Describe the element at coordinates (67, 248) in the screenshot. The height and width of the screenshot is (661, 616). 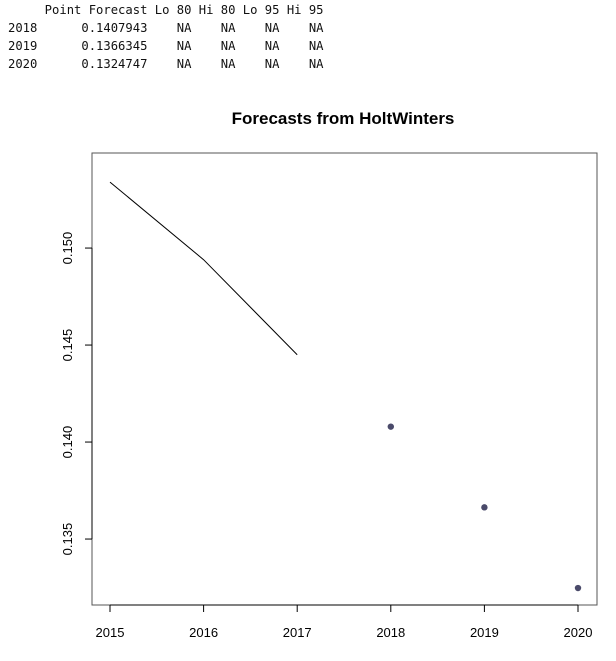
I see `y-tick-label: 0.150` at that location.